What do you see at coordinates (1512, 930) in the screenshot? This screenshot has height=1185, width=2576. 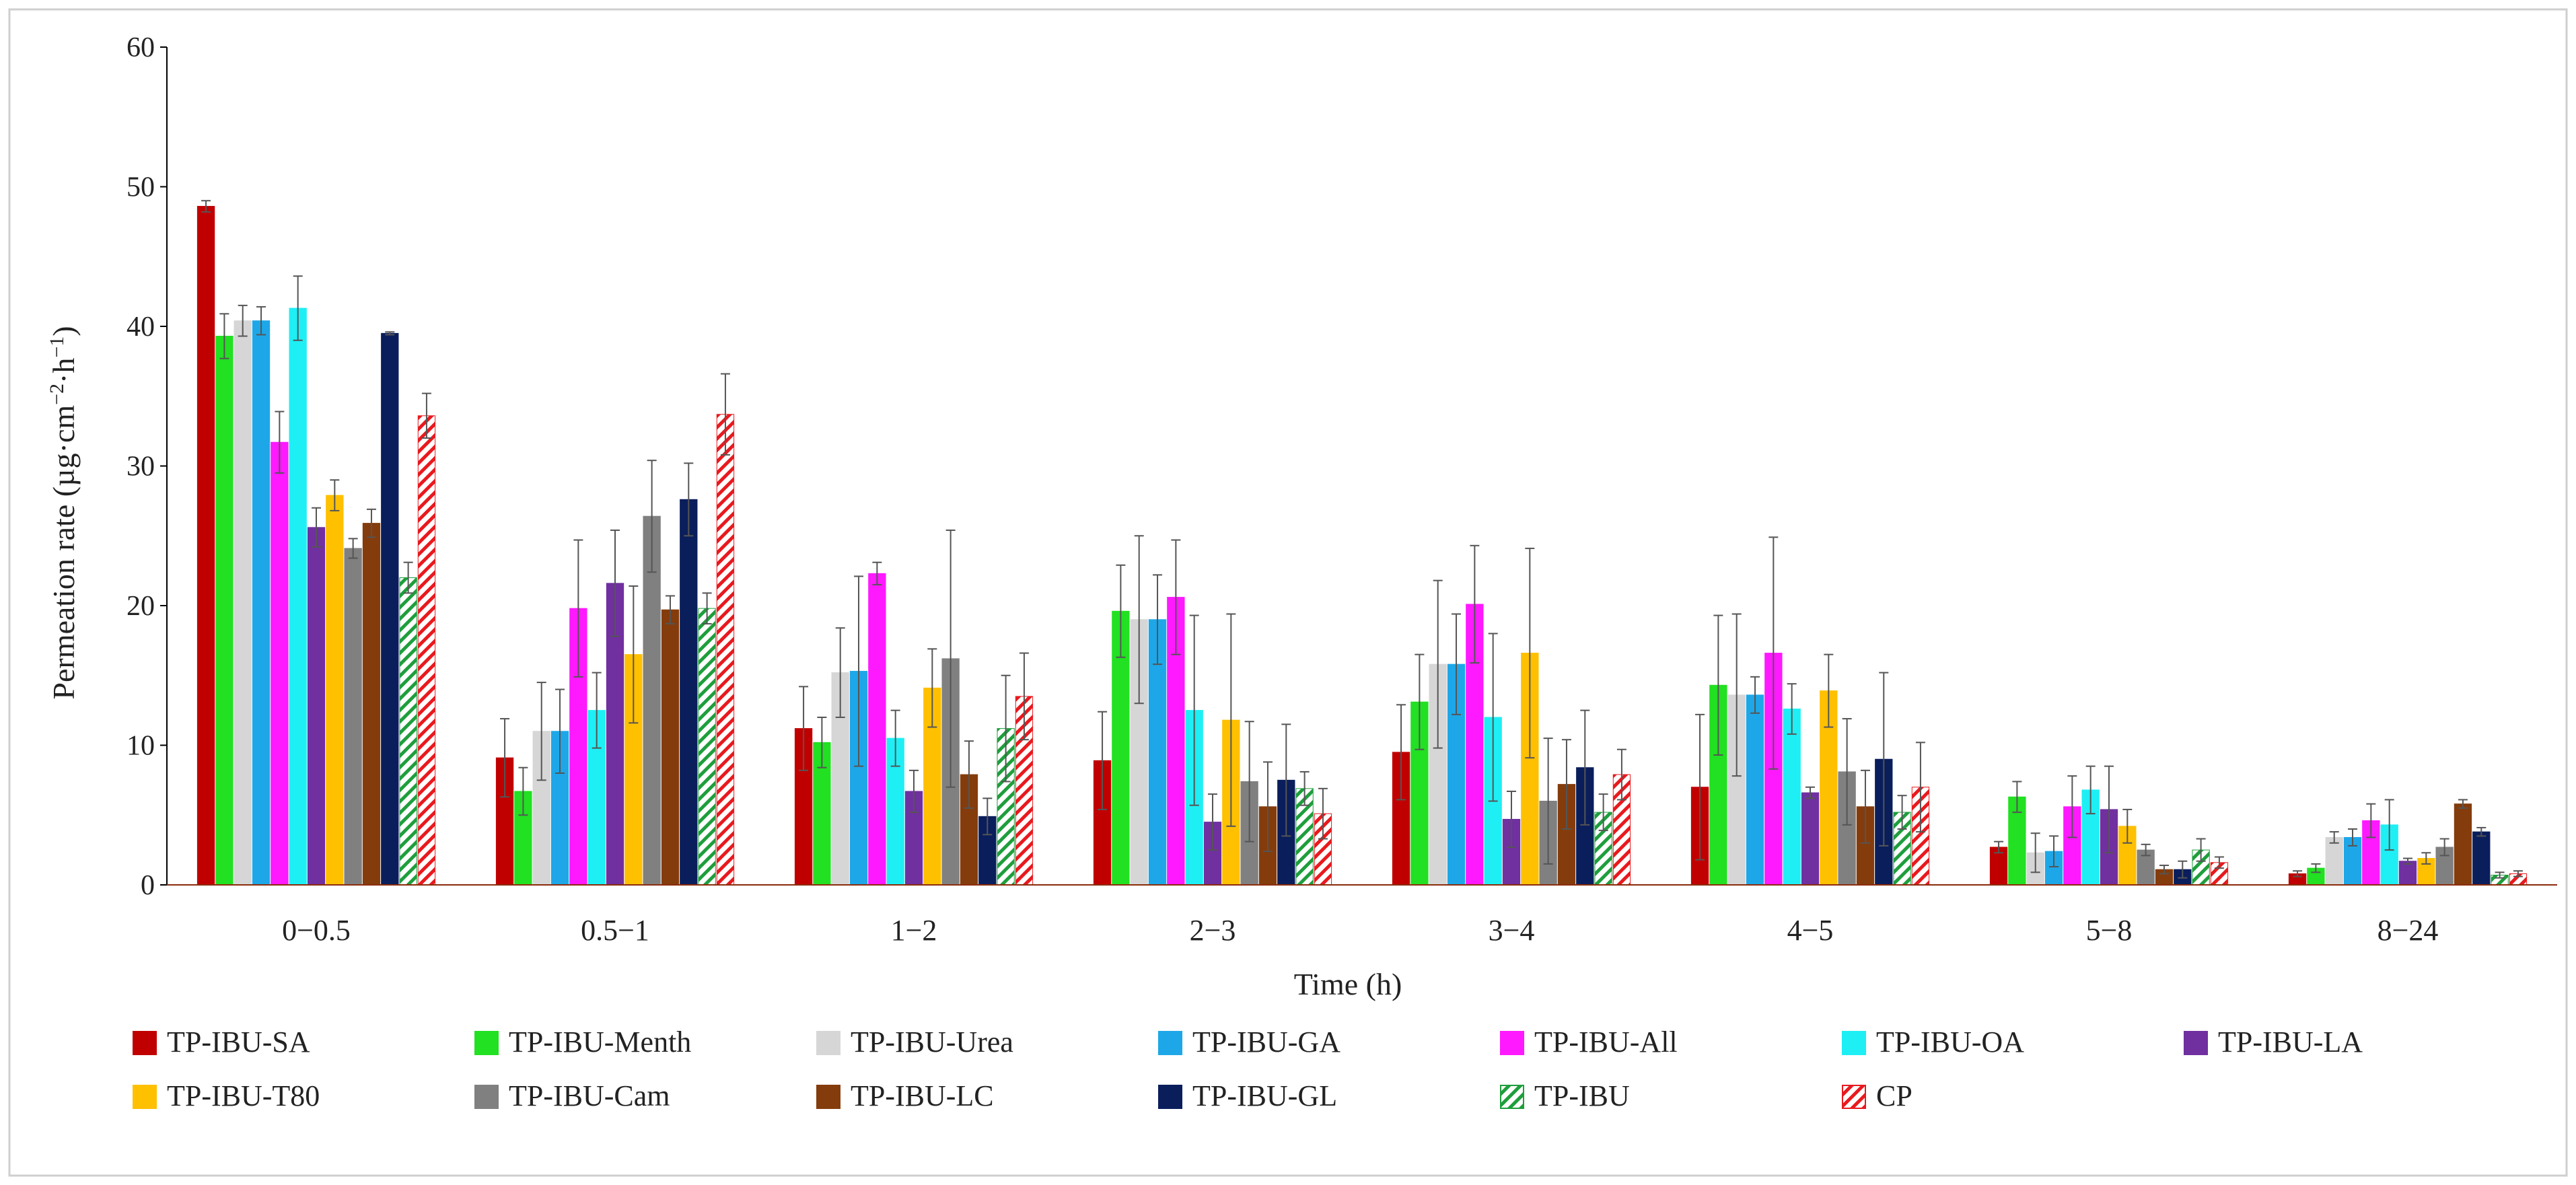 I see `x-tick-label: 3−4` at bounding box center [1512, 930].